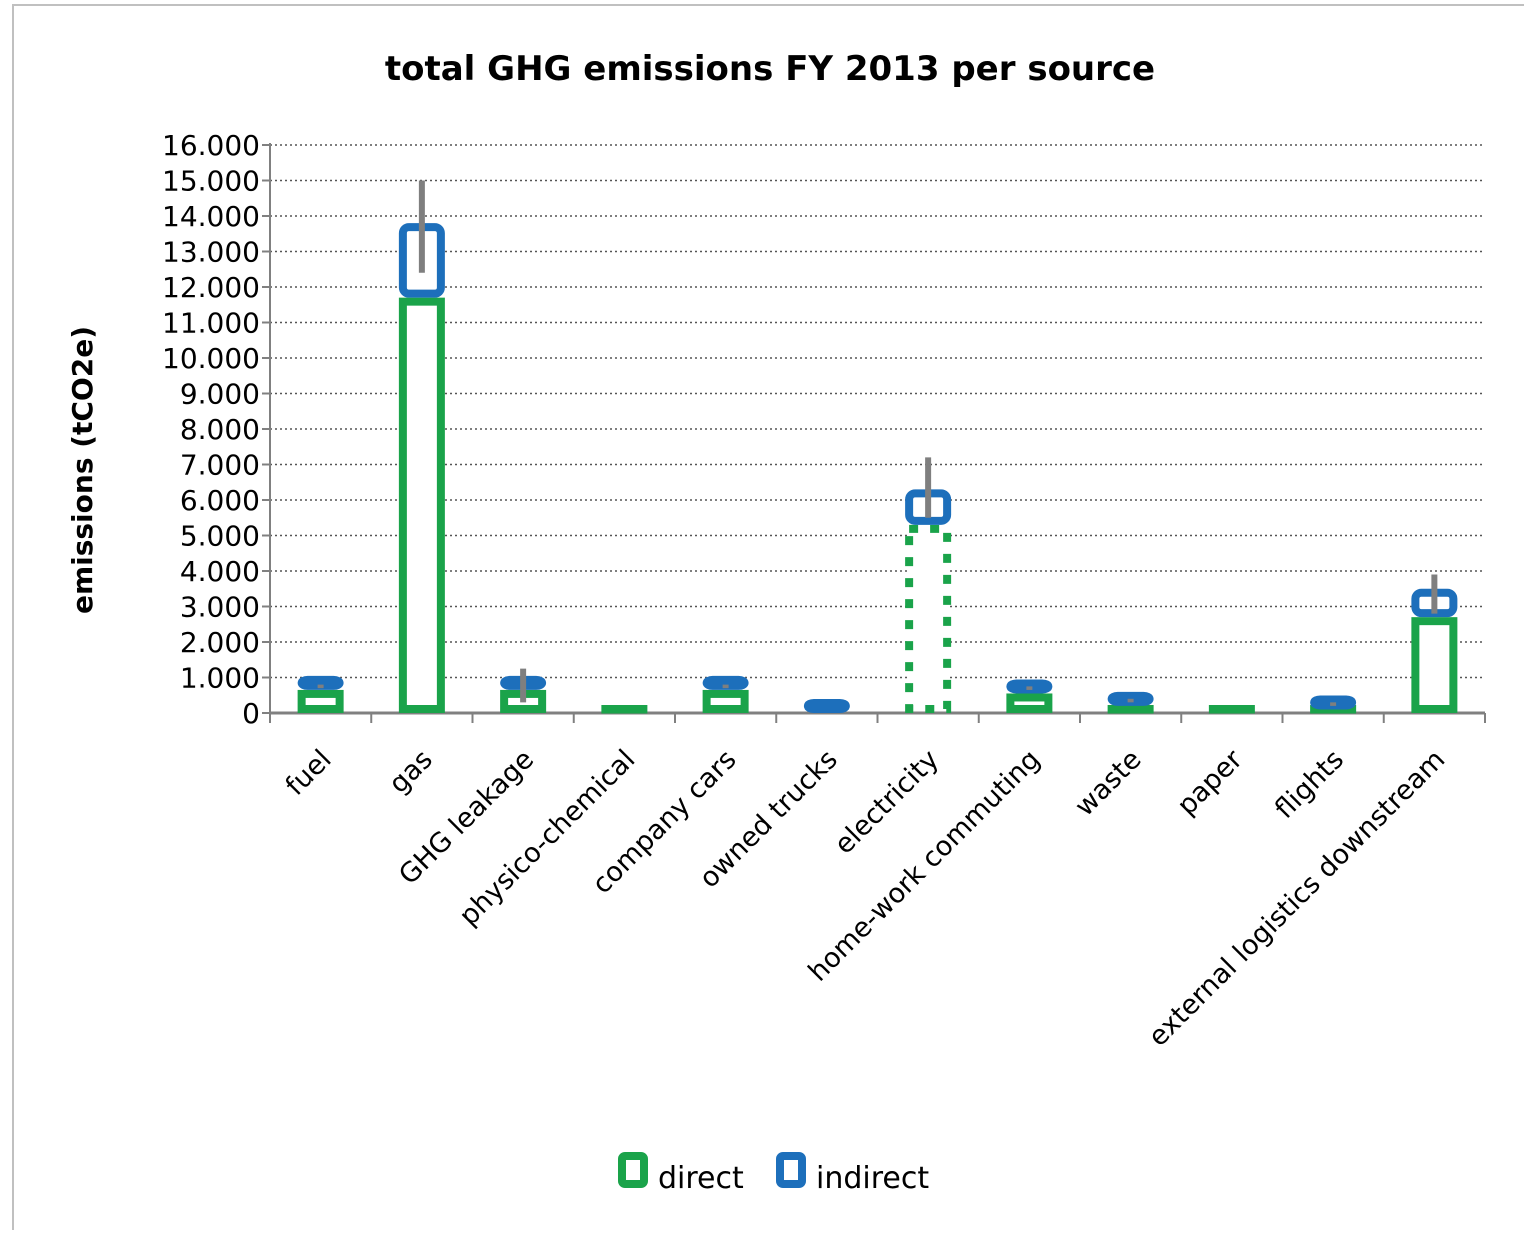 The width and height of the screenshot is (1526, 1234). I want to click on y-tick-label: 7.000, so click(220, 465).